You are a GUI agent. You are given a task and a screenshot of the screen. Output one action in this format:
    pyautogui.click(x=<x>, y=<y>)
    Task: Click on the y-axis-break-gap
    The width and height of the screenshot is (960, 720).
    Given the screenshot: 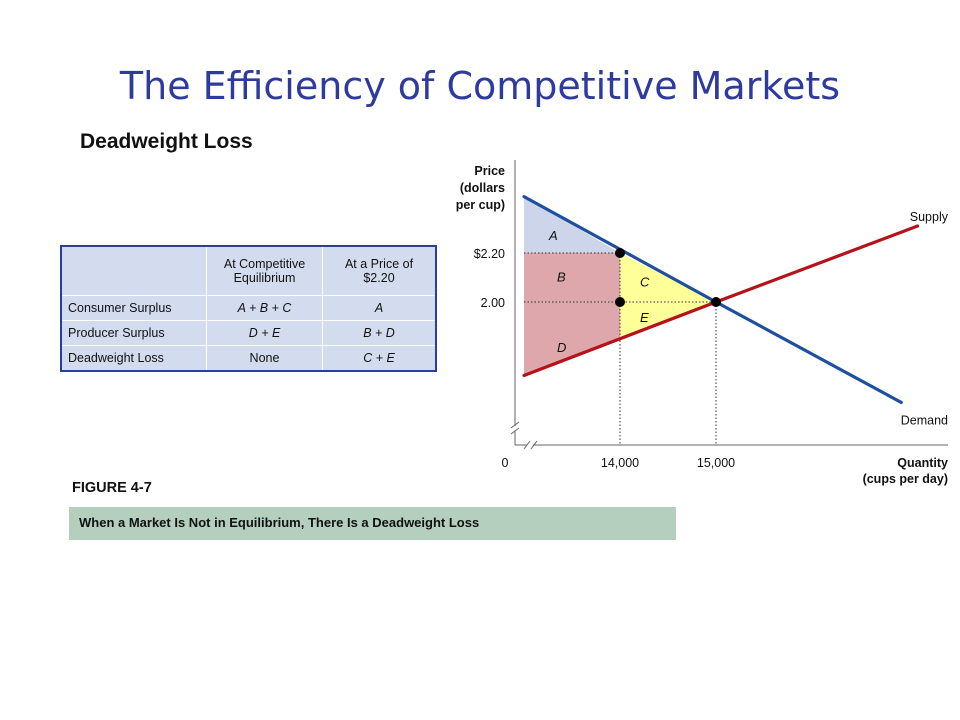 What is the action you would take?
    pyautogui.click(x=515, y=428)
    